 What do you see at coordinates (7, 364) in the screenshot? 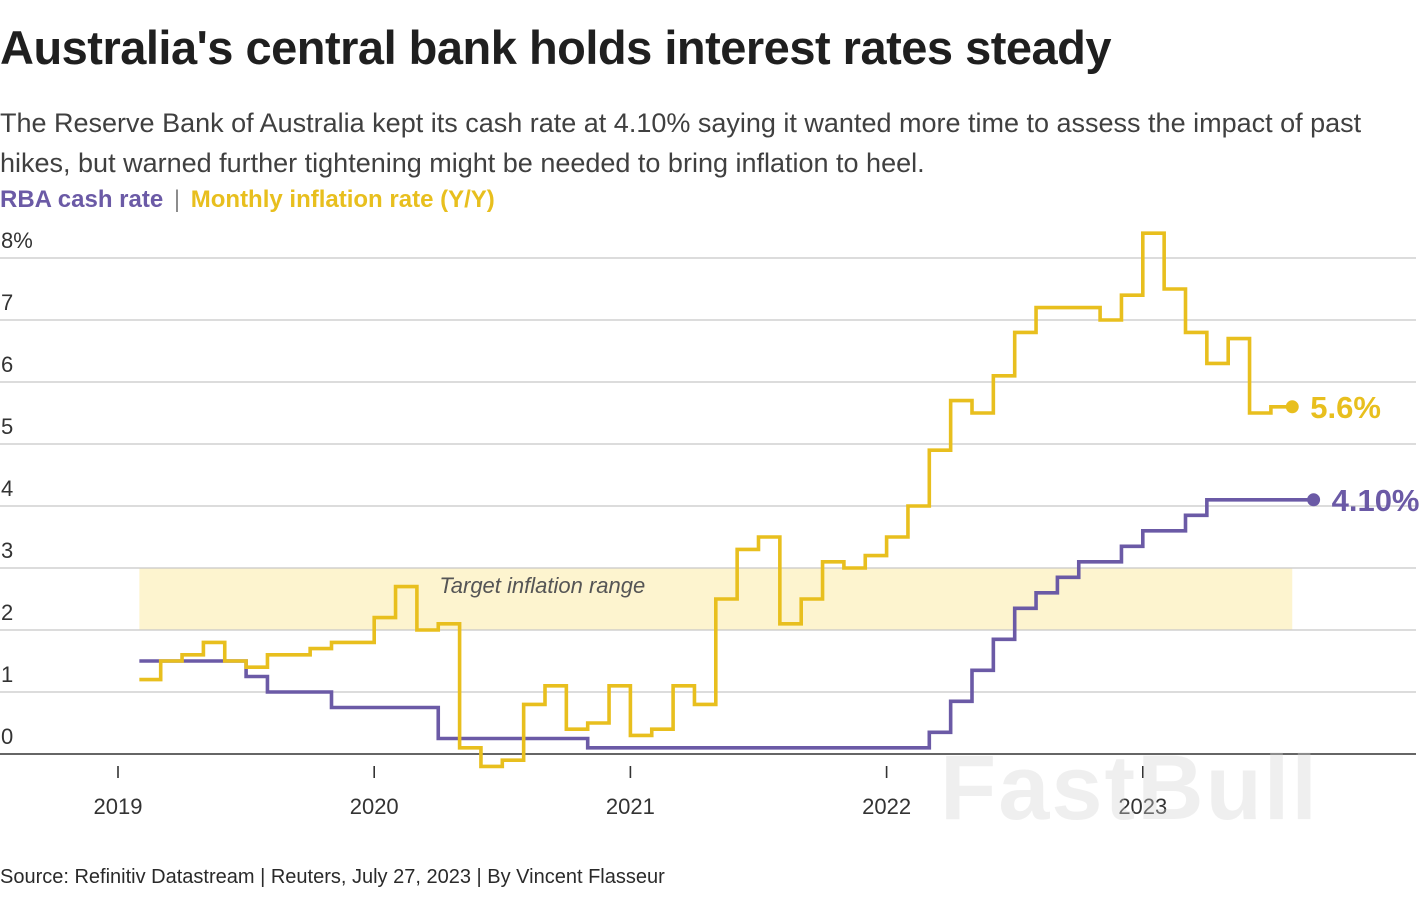
I see `y-tick-label: 6` at bounding box center [7, 364].